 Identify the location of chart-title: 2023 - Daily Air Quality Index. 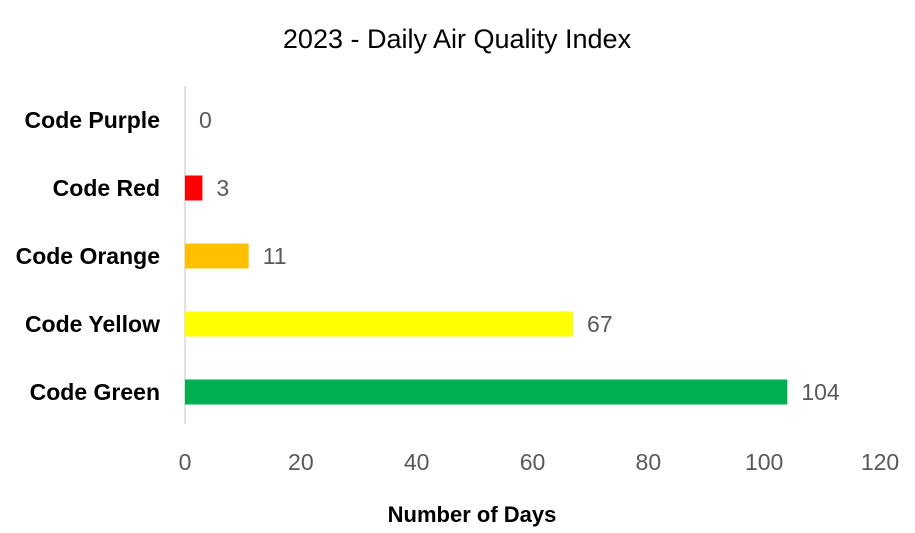
(457, 39).